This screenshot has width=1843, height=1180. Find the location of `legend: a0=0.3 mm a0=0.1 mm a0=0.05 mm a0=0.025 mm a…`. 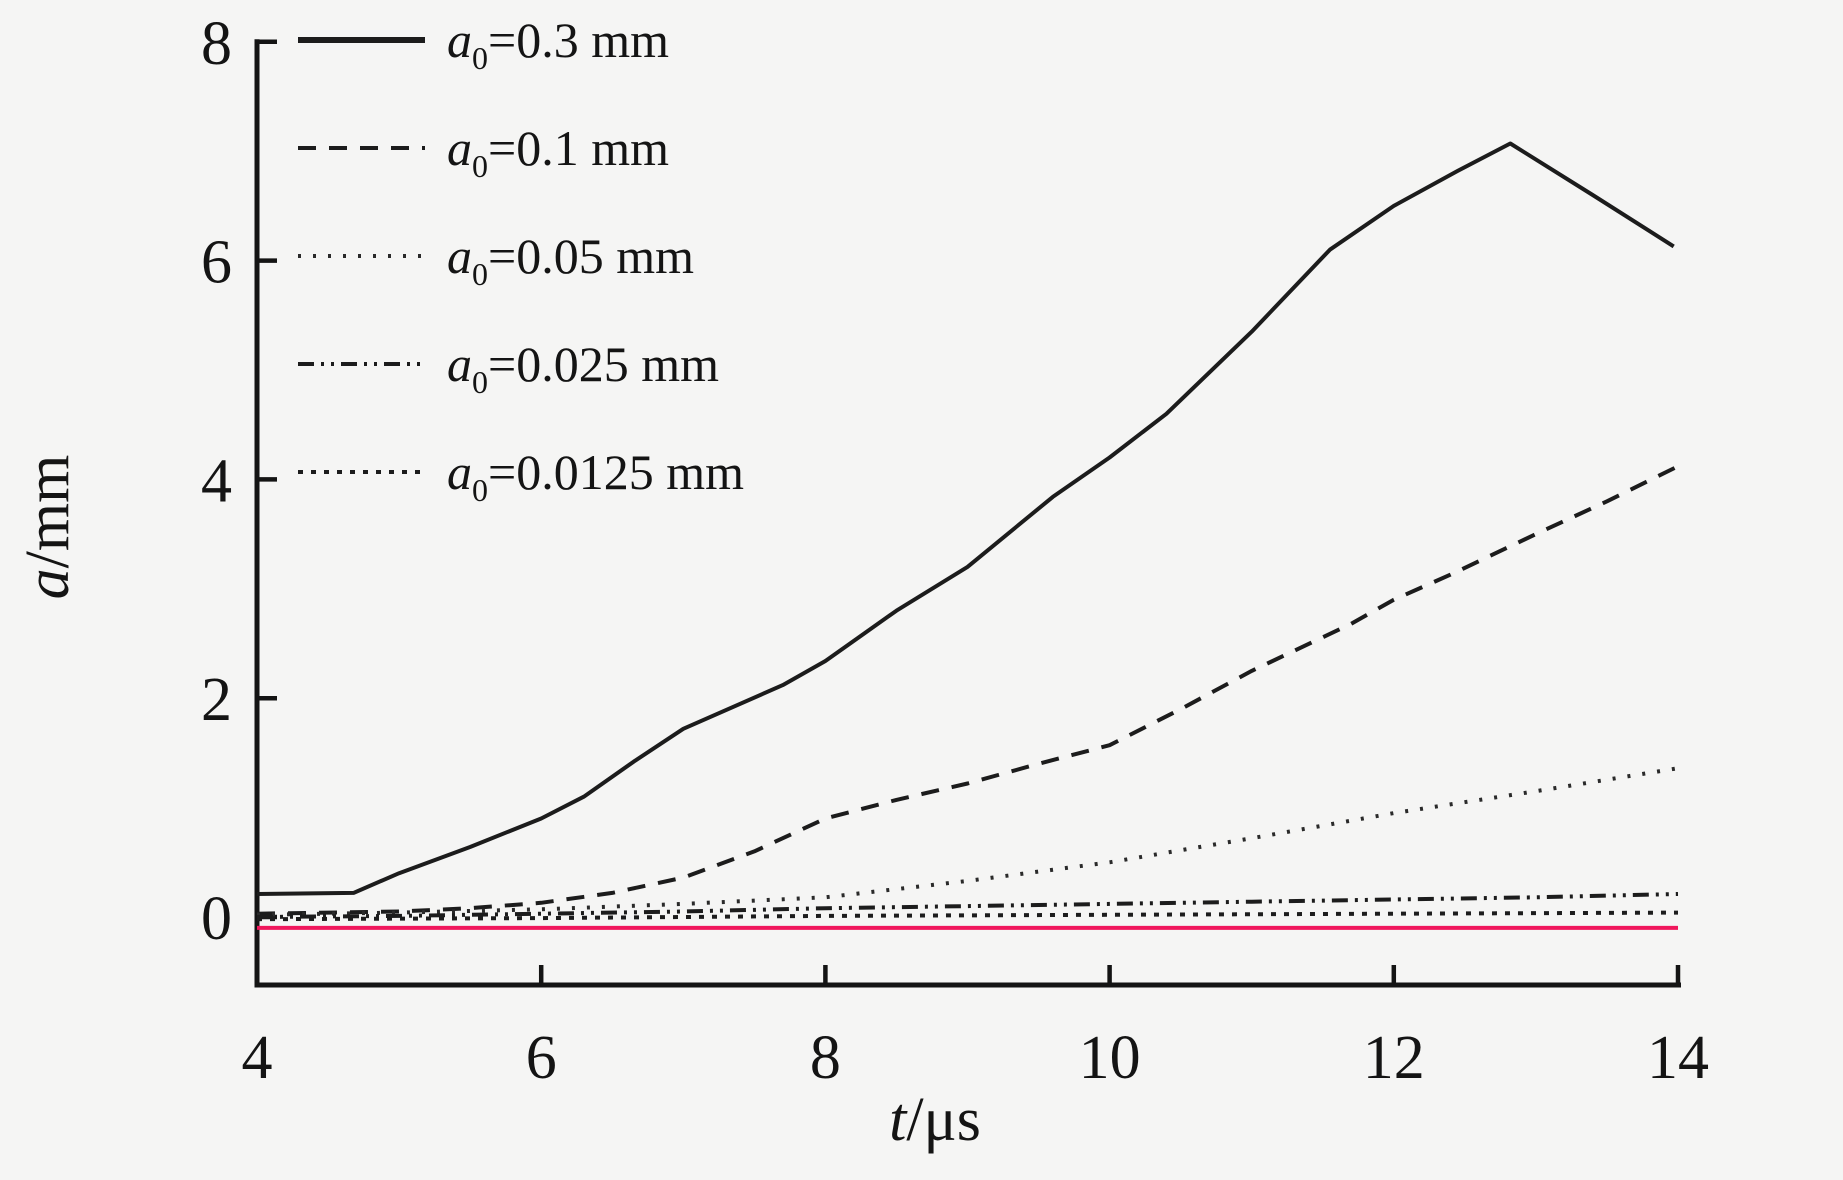

legend: a0=0.3 mm a0=0.1 mm a0=0.05 mm a0=0.025 mm a… is located at coordinates (521, 260).